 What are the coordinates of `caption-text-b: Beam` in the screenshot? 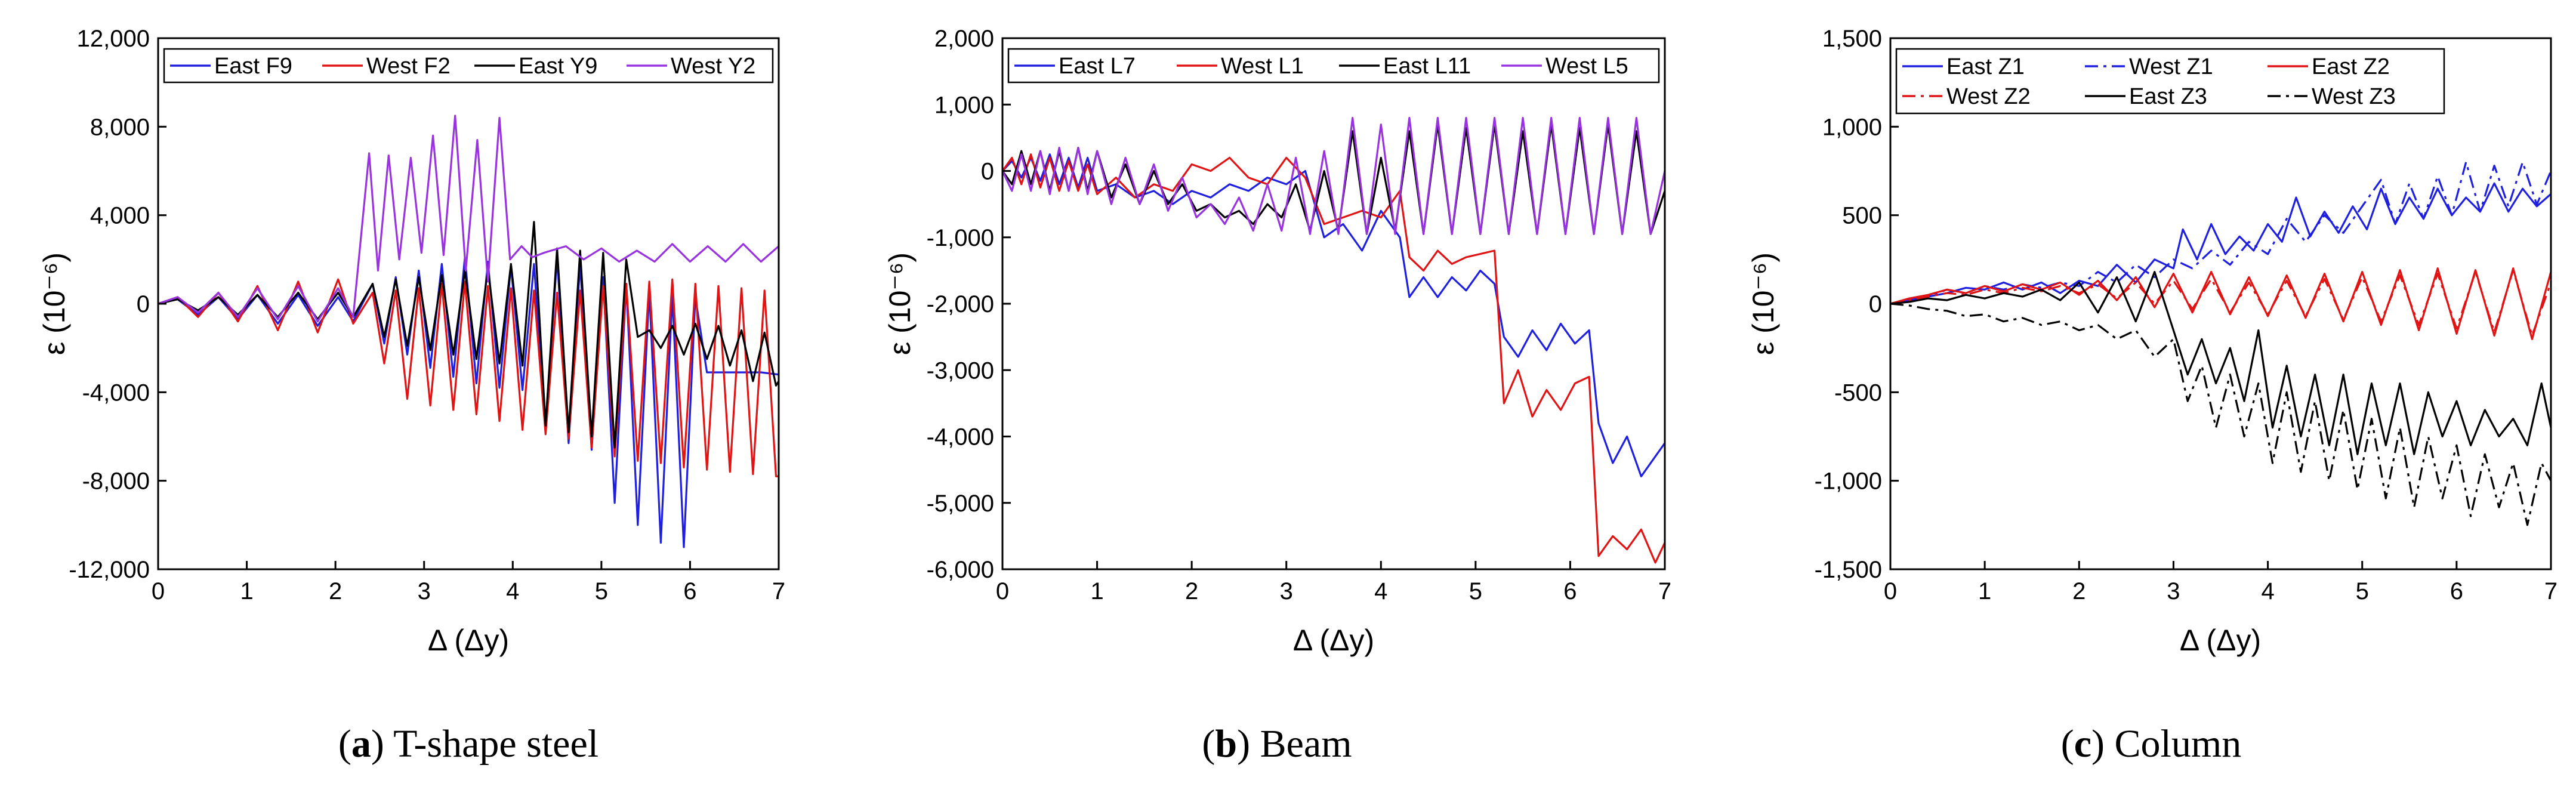 It's located at (1306, 744).